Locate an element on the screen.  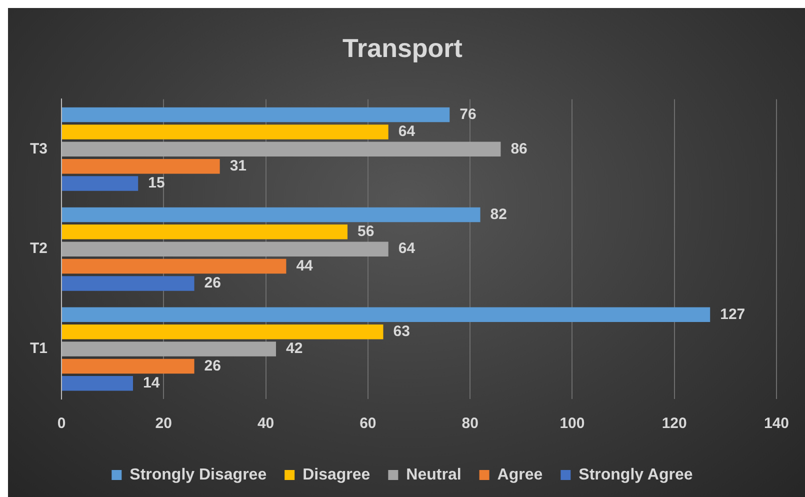
data-label: 86 is located at coordinates (519, 149).